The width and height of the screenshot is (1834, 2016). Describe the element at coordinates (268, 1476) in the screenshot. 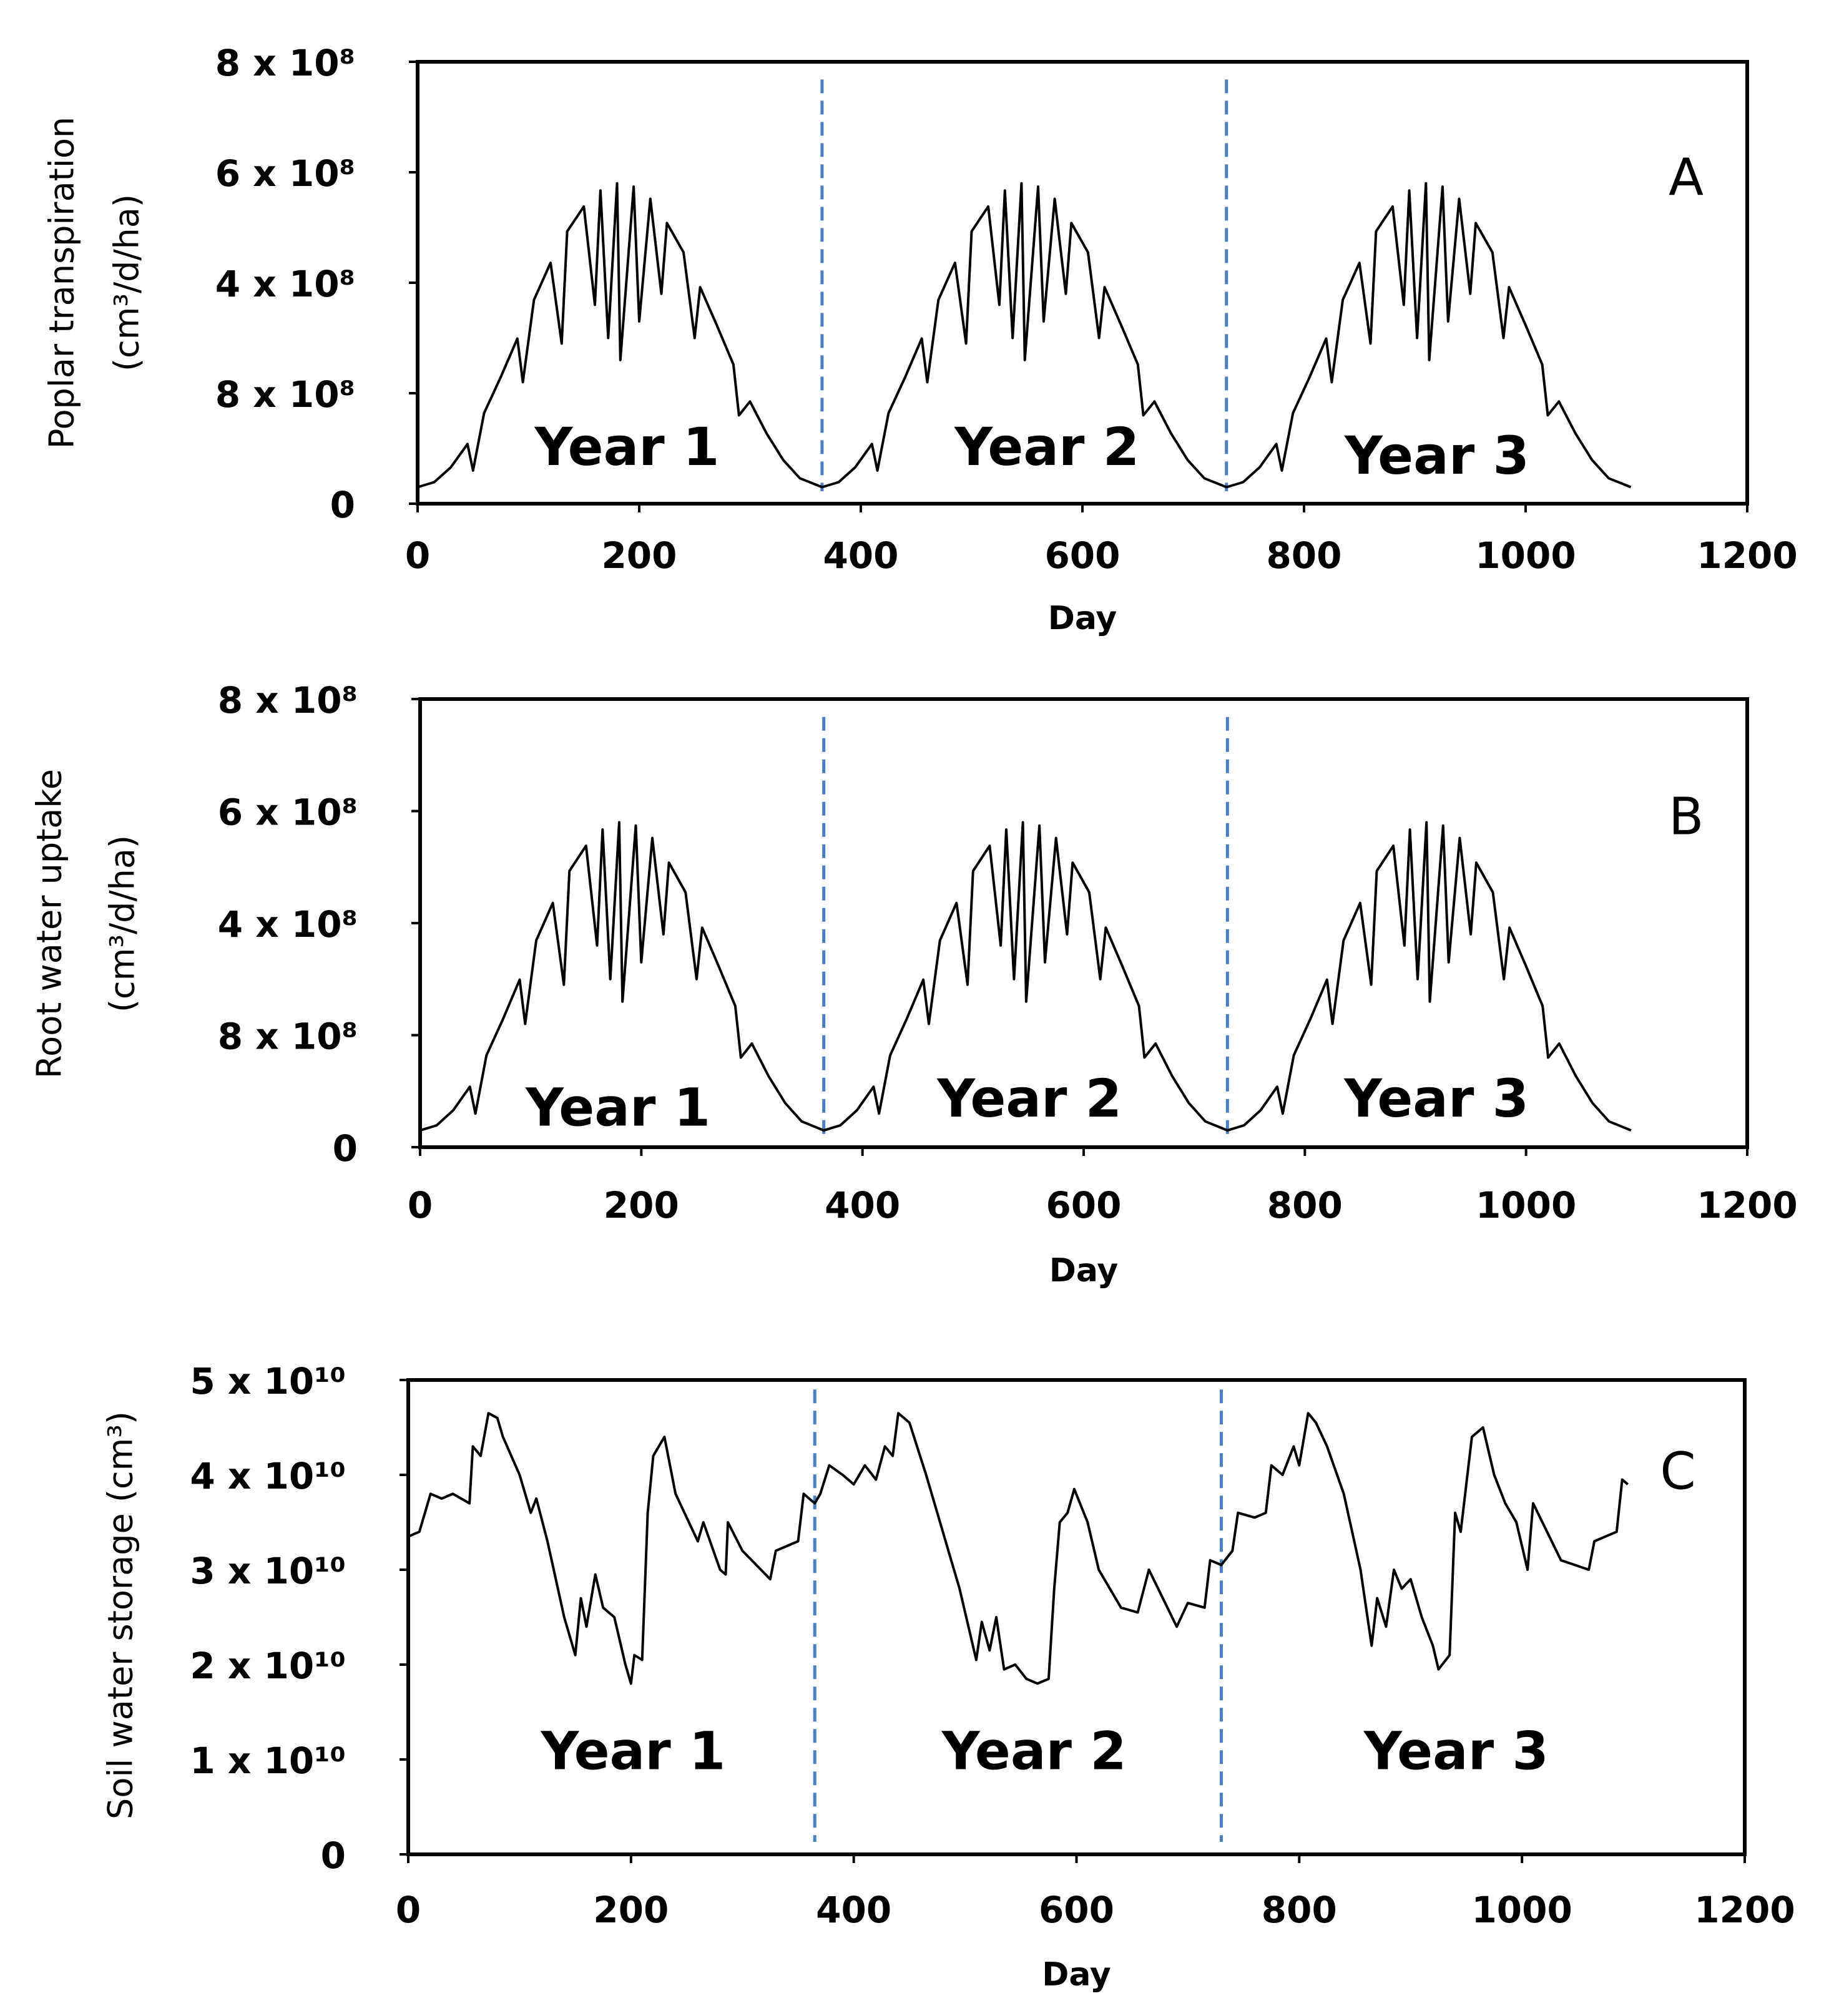

I see `y-tick-label: 4 x 10¹⁰` at that location.